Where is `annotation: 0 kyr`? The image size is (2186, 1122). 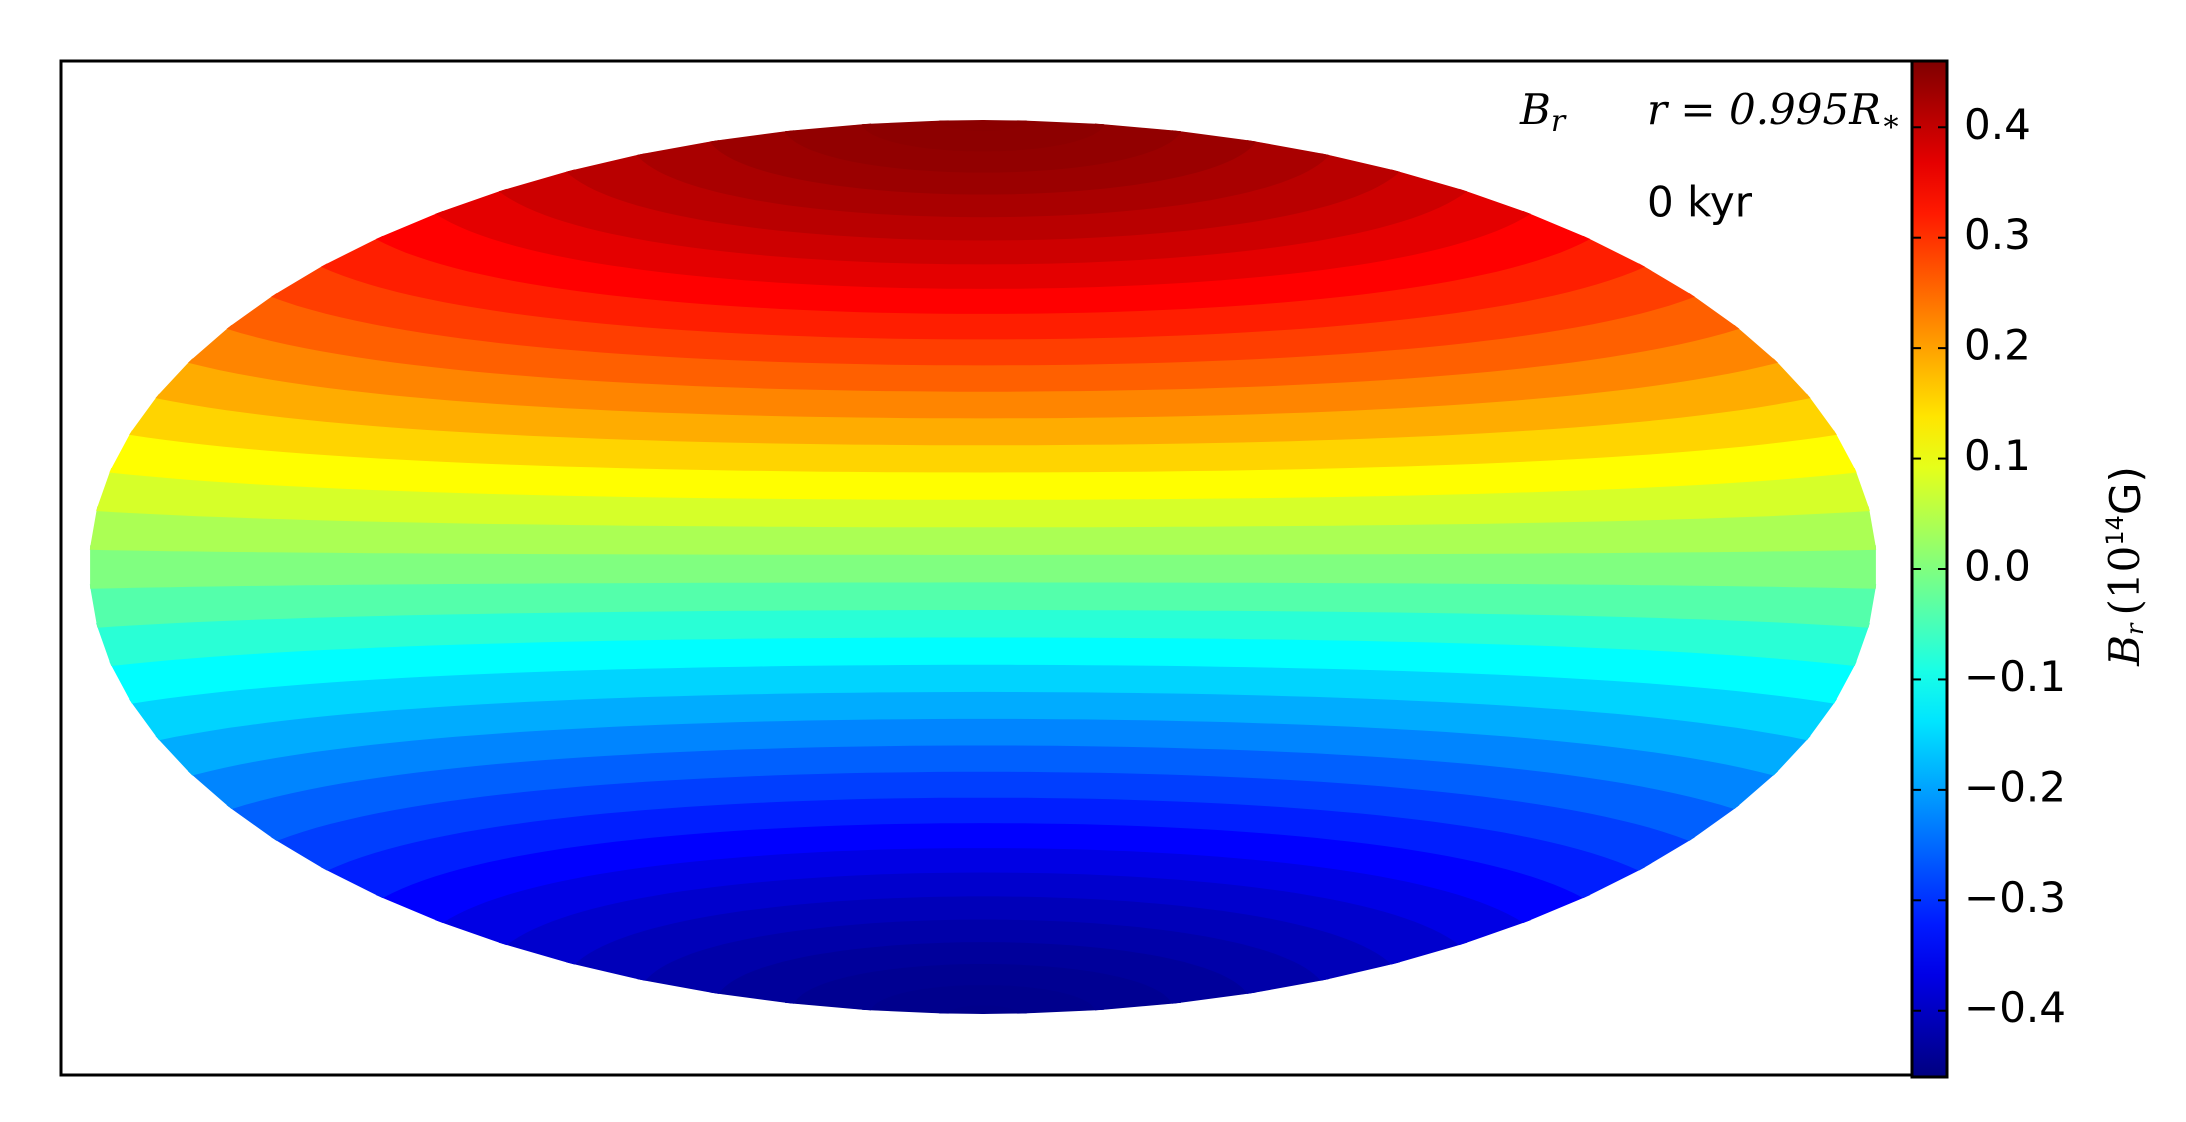
annotation: 0 kyr is located at coordinates (1700, 202).